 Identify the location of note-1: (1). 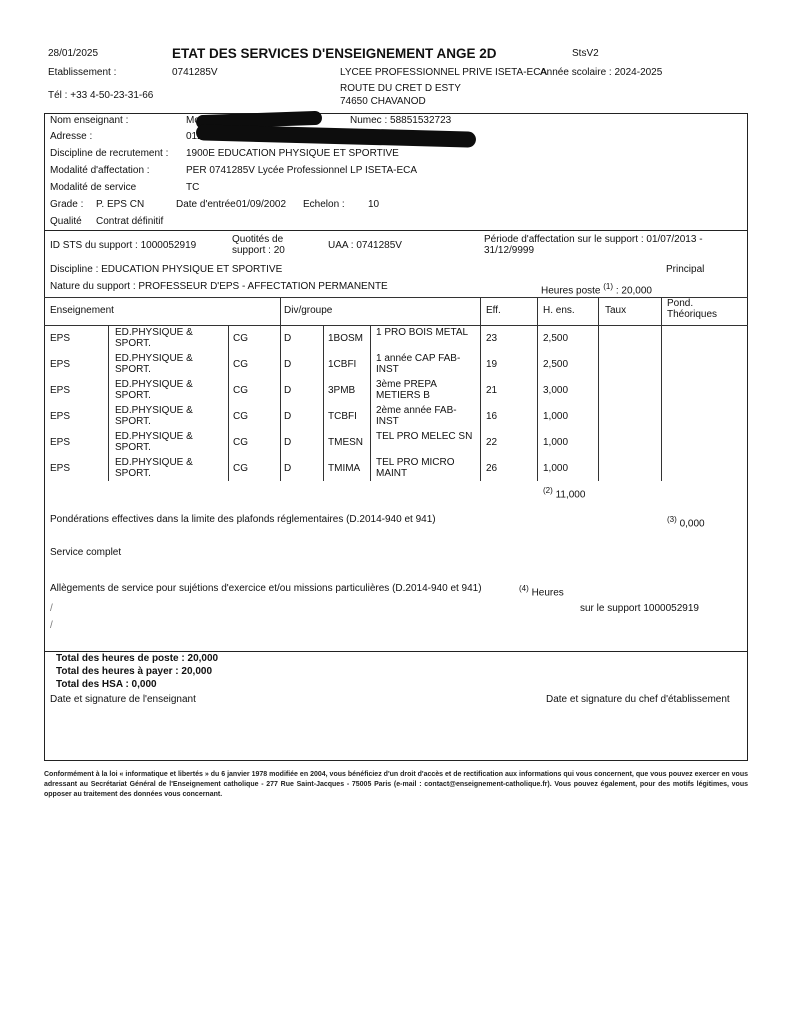
(608, 286).